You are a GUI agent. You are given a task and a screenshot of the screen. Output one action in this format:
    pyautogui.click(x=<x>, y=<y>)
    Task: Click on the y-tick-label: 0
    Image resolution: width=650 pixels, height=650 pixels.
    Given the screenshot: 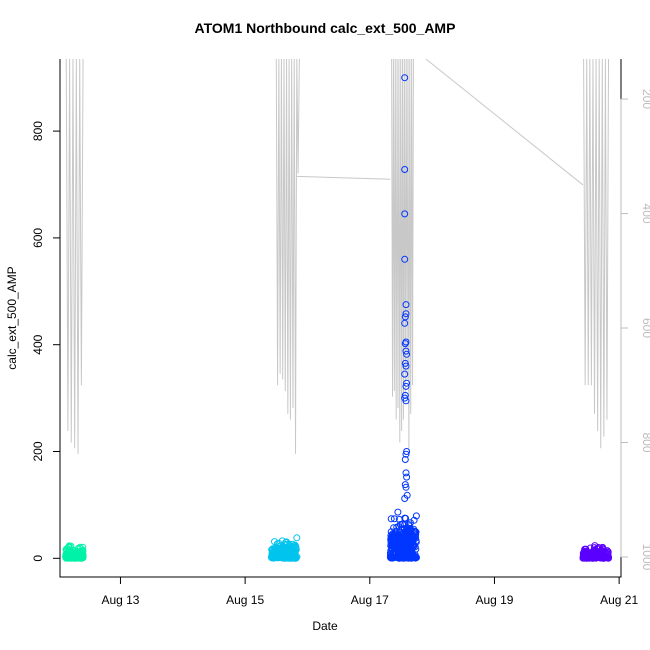 What is the action you would take?
    pyautogui.click(x=38, y=558)
    